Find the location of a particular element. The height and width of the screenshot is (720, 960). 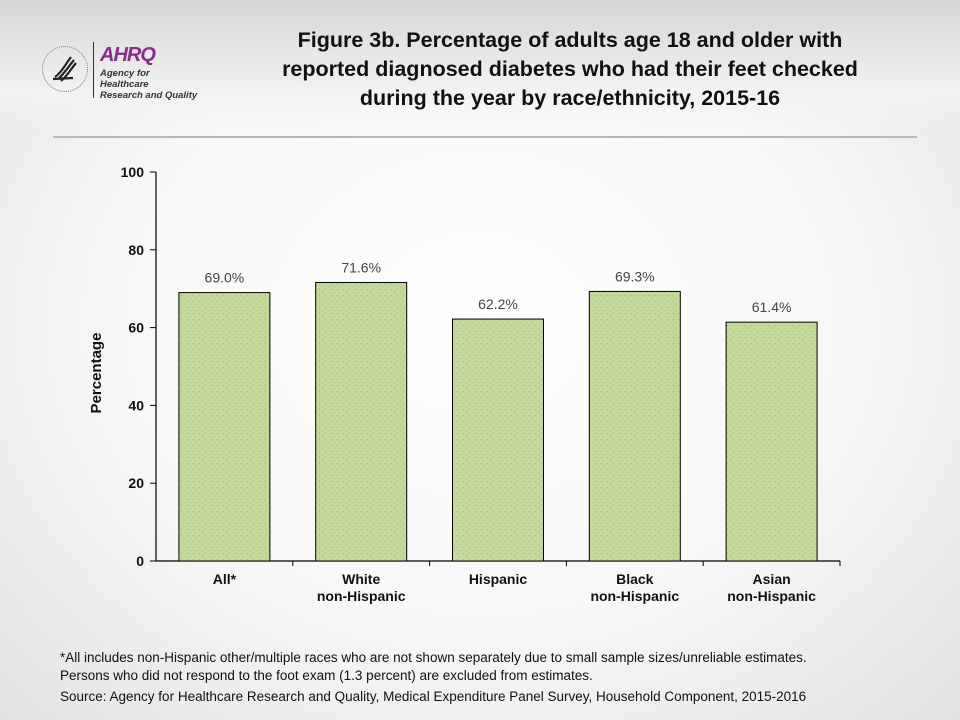

x-tick-label: Asian is located at coordinates (772, 579).